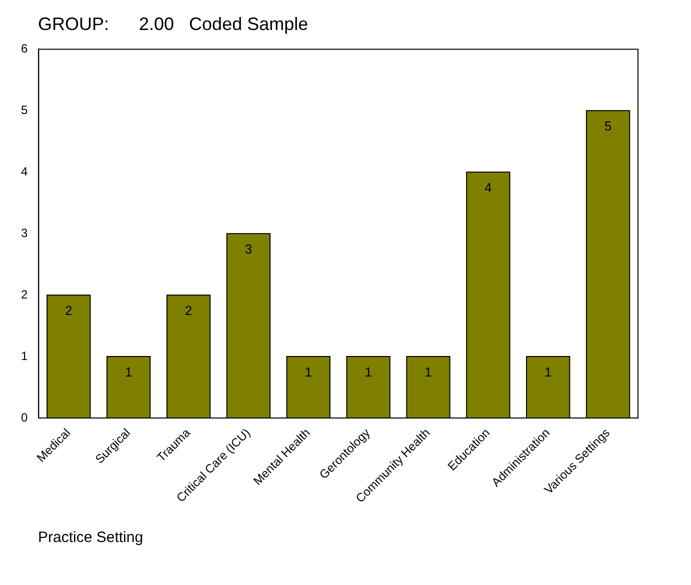 The image size is (691, 585). Describe the element at coordinates (24, 294) in the screenshot. I see `y-tick-label: 2` at that location.